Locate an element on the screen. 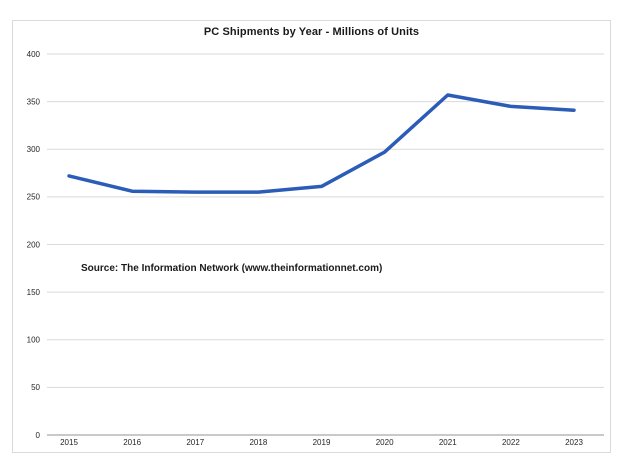 This screenshot has height=467, width=622. svg-text: 2018 is located at coordinates (258, 442).